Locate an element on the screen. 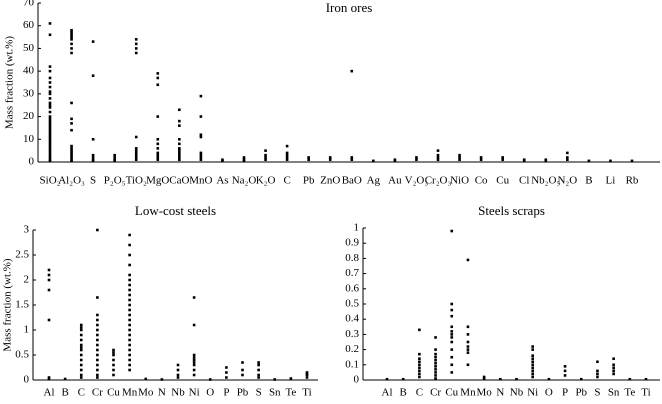 The width and height of the screenshot is (662, 404). x-tick-label: S is located at coordinates (597, 393).